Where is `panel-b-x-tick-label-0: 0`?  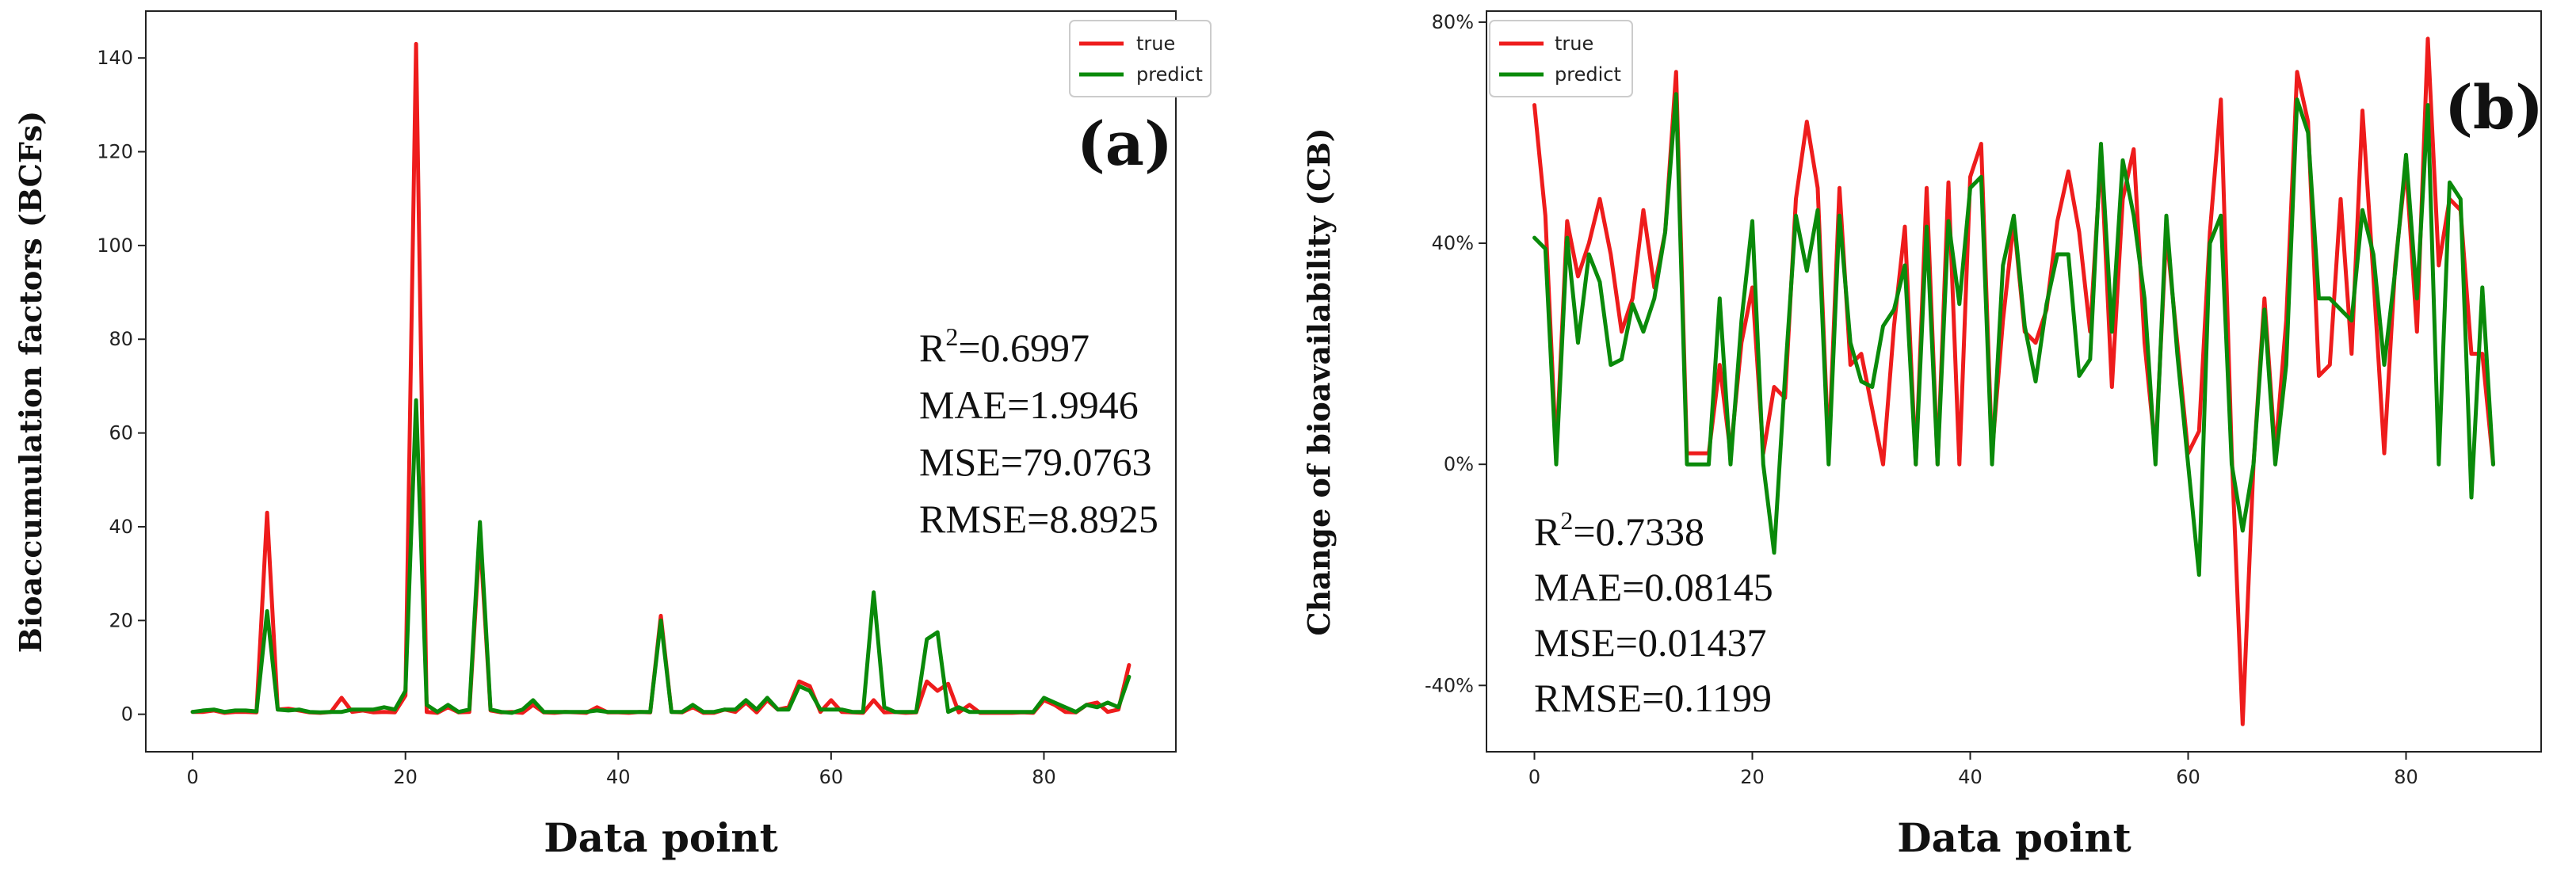 panel-b-x-tick-label-0: 0 is located at coordinates (1534, 777).